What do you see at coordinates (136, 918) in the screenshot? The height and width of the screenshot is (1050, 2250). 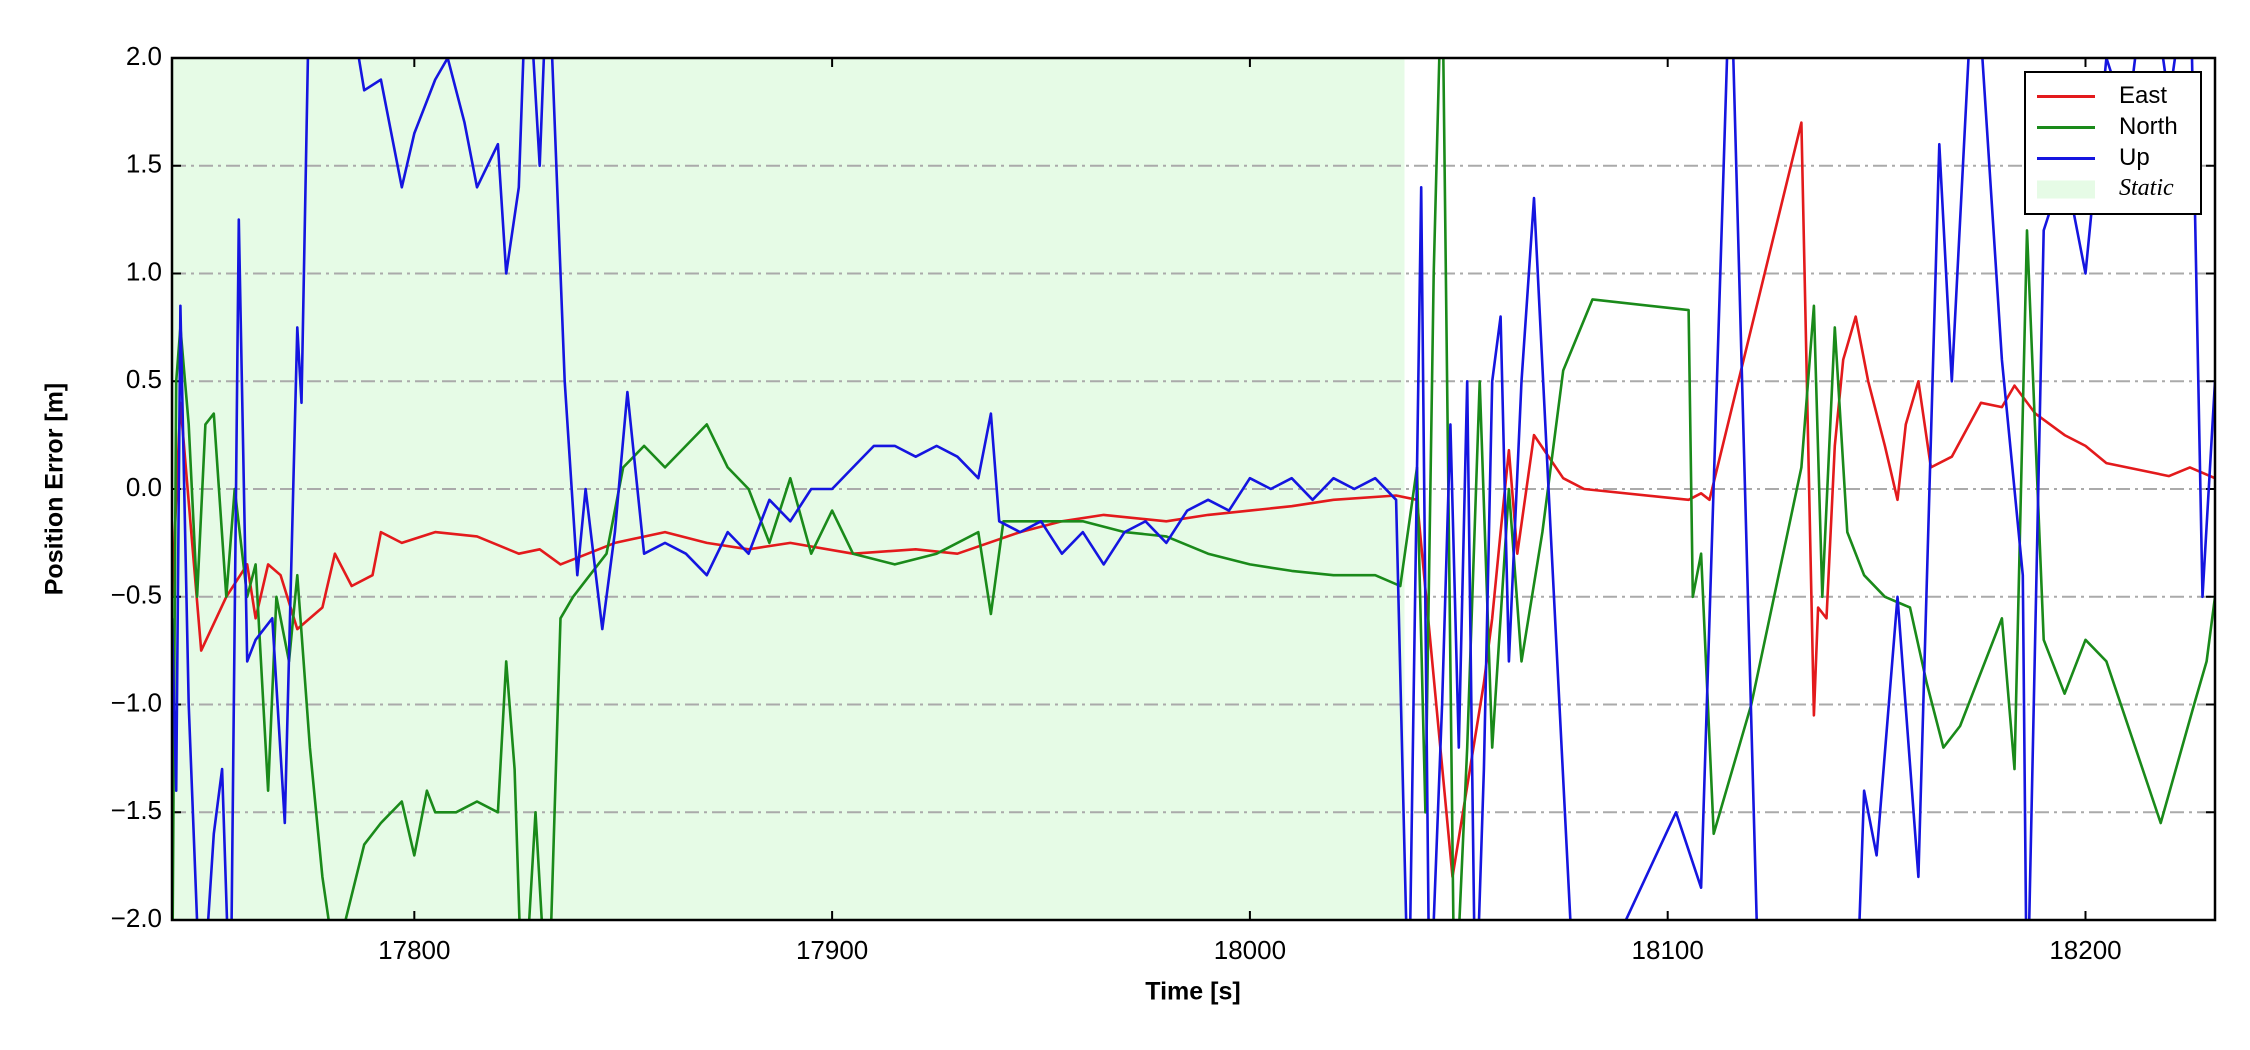 I see `y-tick-label: −2.0` at bounding box center [136, 918].